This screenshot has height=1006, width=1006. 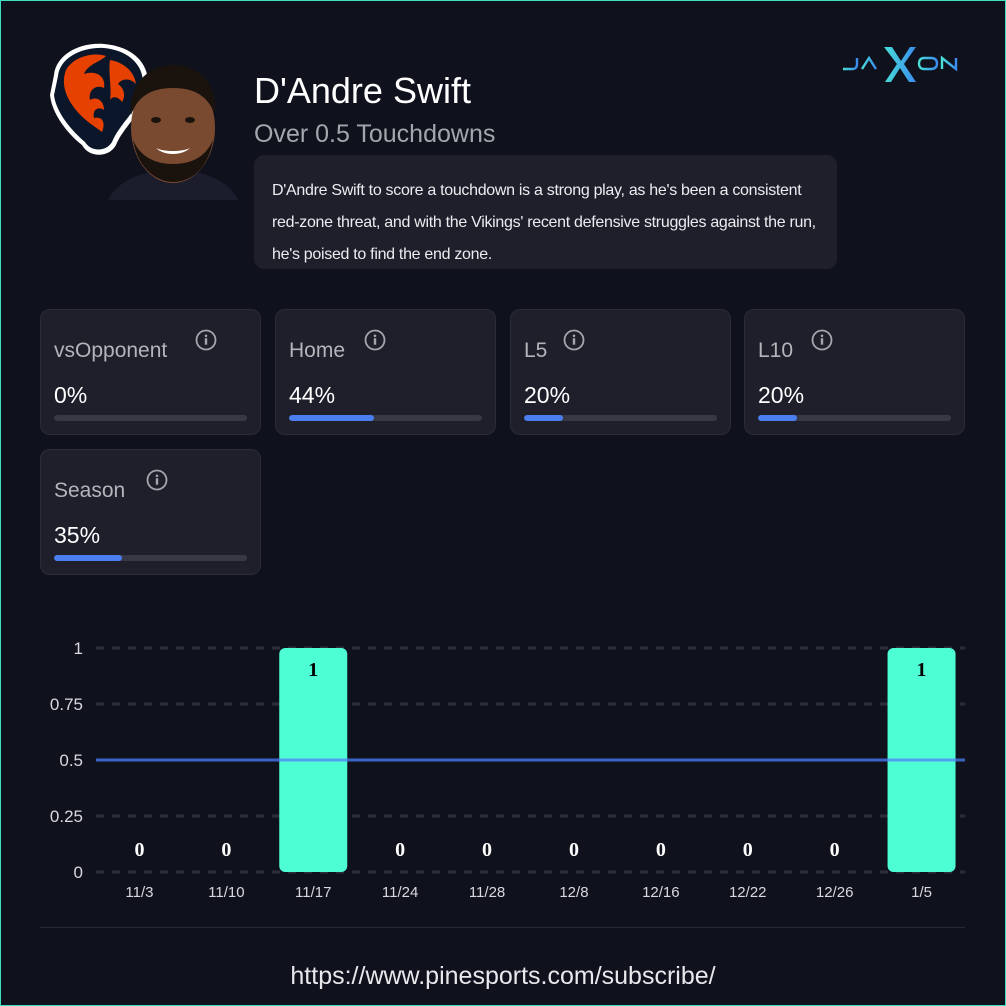 I want to click on player-name: D'Andre Swift, so click(x=362, y=90).